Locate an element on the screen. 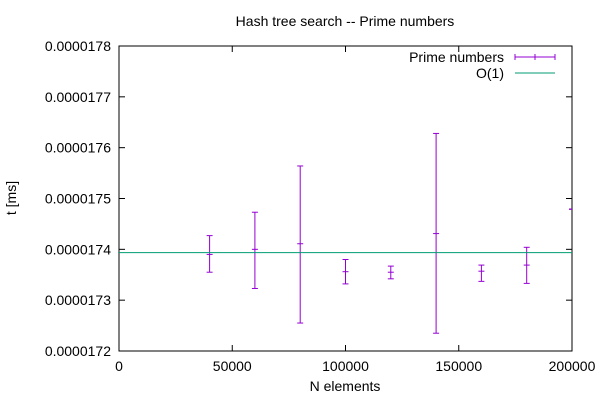 The image size is (600, 400). x-tick-label: 50000 is located at coordinates (232, 366).